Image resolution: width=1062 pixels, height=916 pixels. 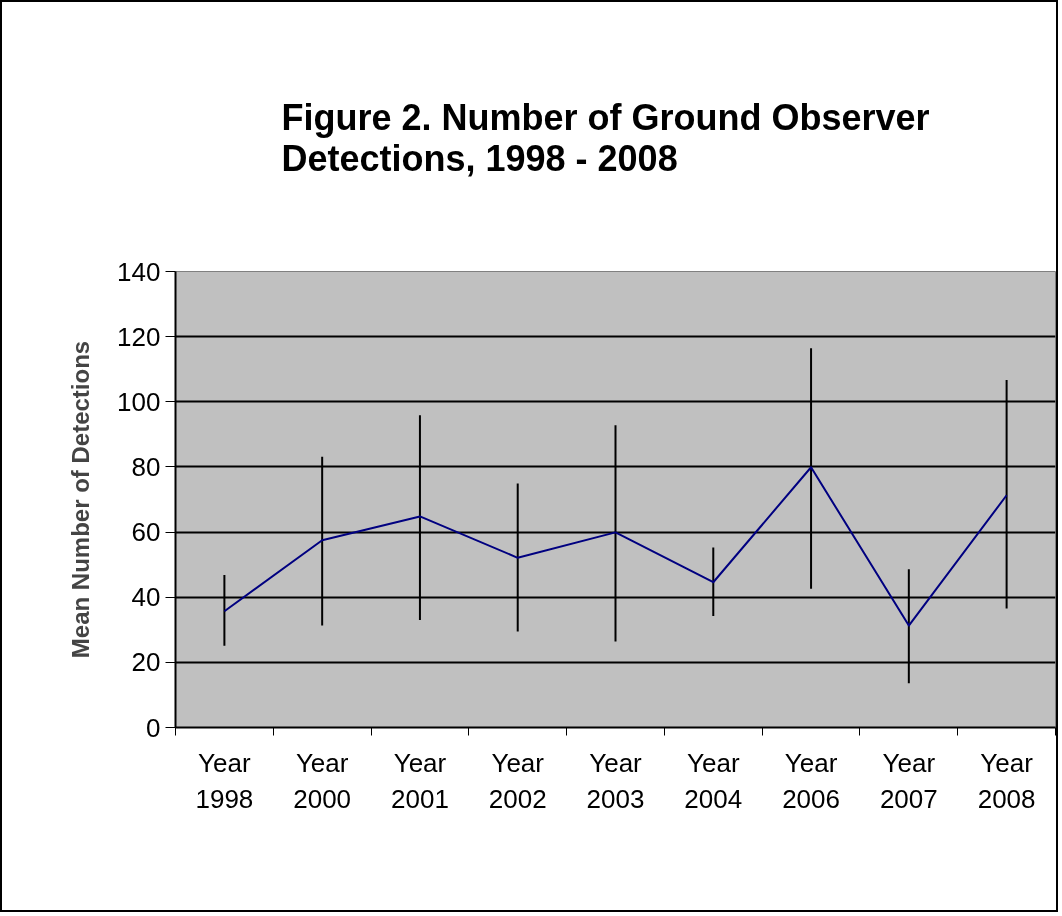 I want to click on y-tick-label: 60, so click(x=146, y=532).